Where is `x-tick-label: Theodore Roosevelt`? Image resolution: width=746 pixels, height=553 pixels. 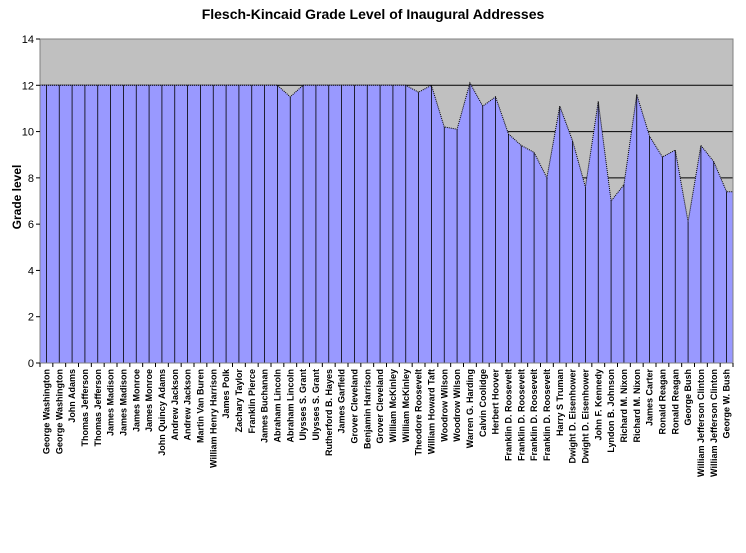 x-tick-label: Theodore Roosevelt is located at coordinates (419, 412).